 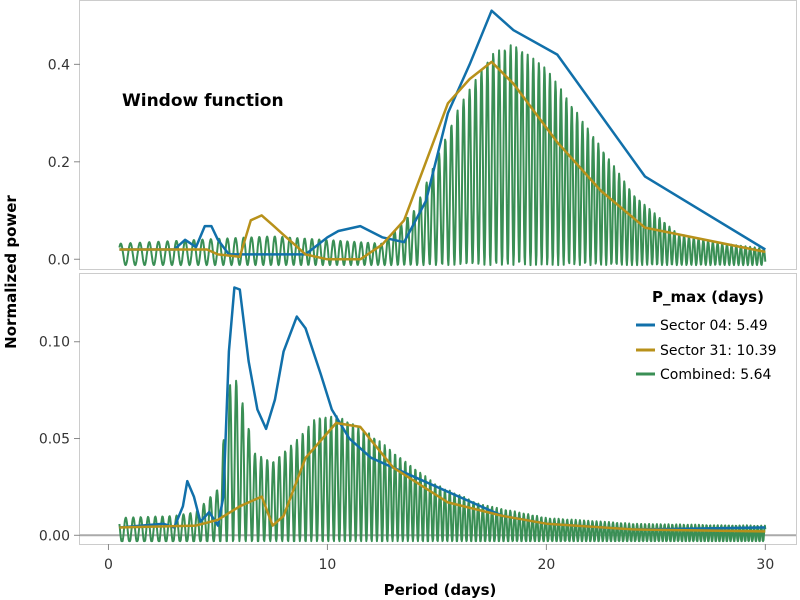 What do you see at coordinates (714, 326) in the screenshot?
I see `legend-label-sector-04: Sector 04: 5.49` at bounding box center [714, 326].